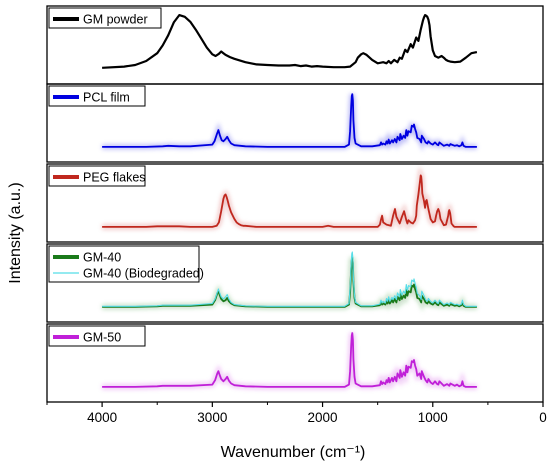  Describe the element at coordinates (15, 232) in the screenshot. I see `y-axis-title: Intensity (a.u.)` at that location.